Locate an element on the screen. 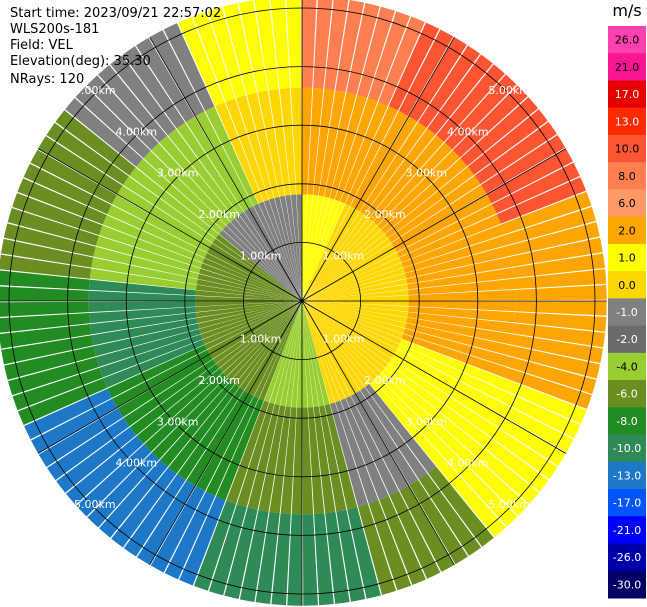  start-time-label: Start time: 2023/09/21 22:57:02 is located at coordinates (116, 13).